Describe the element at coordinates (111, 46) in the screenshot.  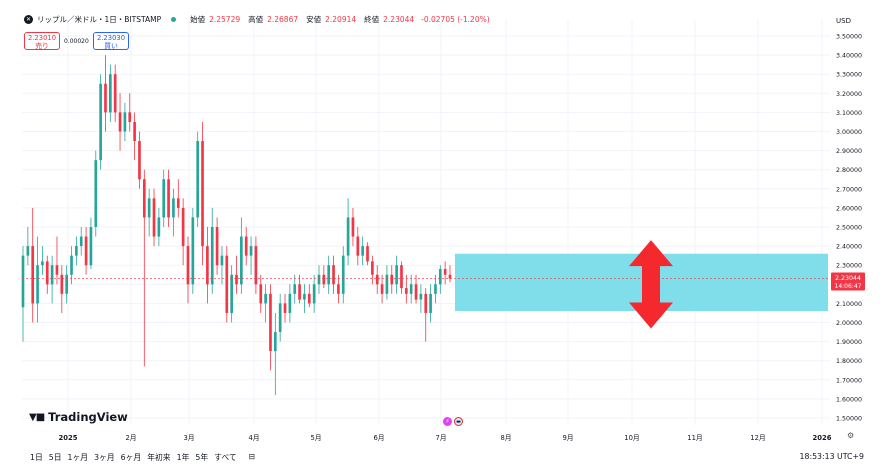
I see `buy-label: 買い` at that location.